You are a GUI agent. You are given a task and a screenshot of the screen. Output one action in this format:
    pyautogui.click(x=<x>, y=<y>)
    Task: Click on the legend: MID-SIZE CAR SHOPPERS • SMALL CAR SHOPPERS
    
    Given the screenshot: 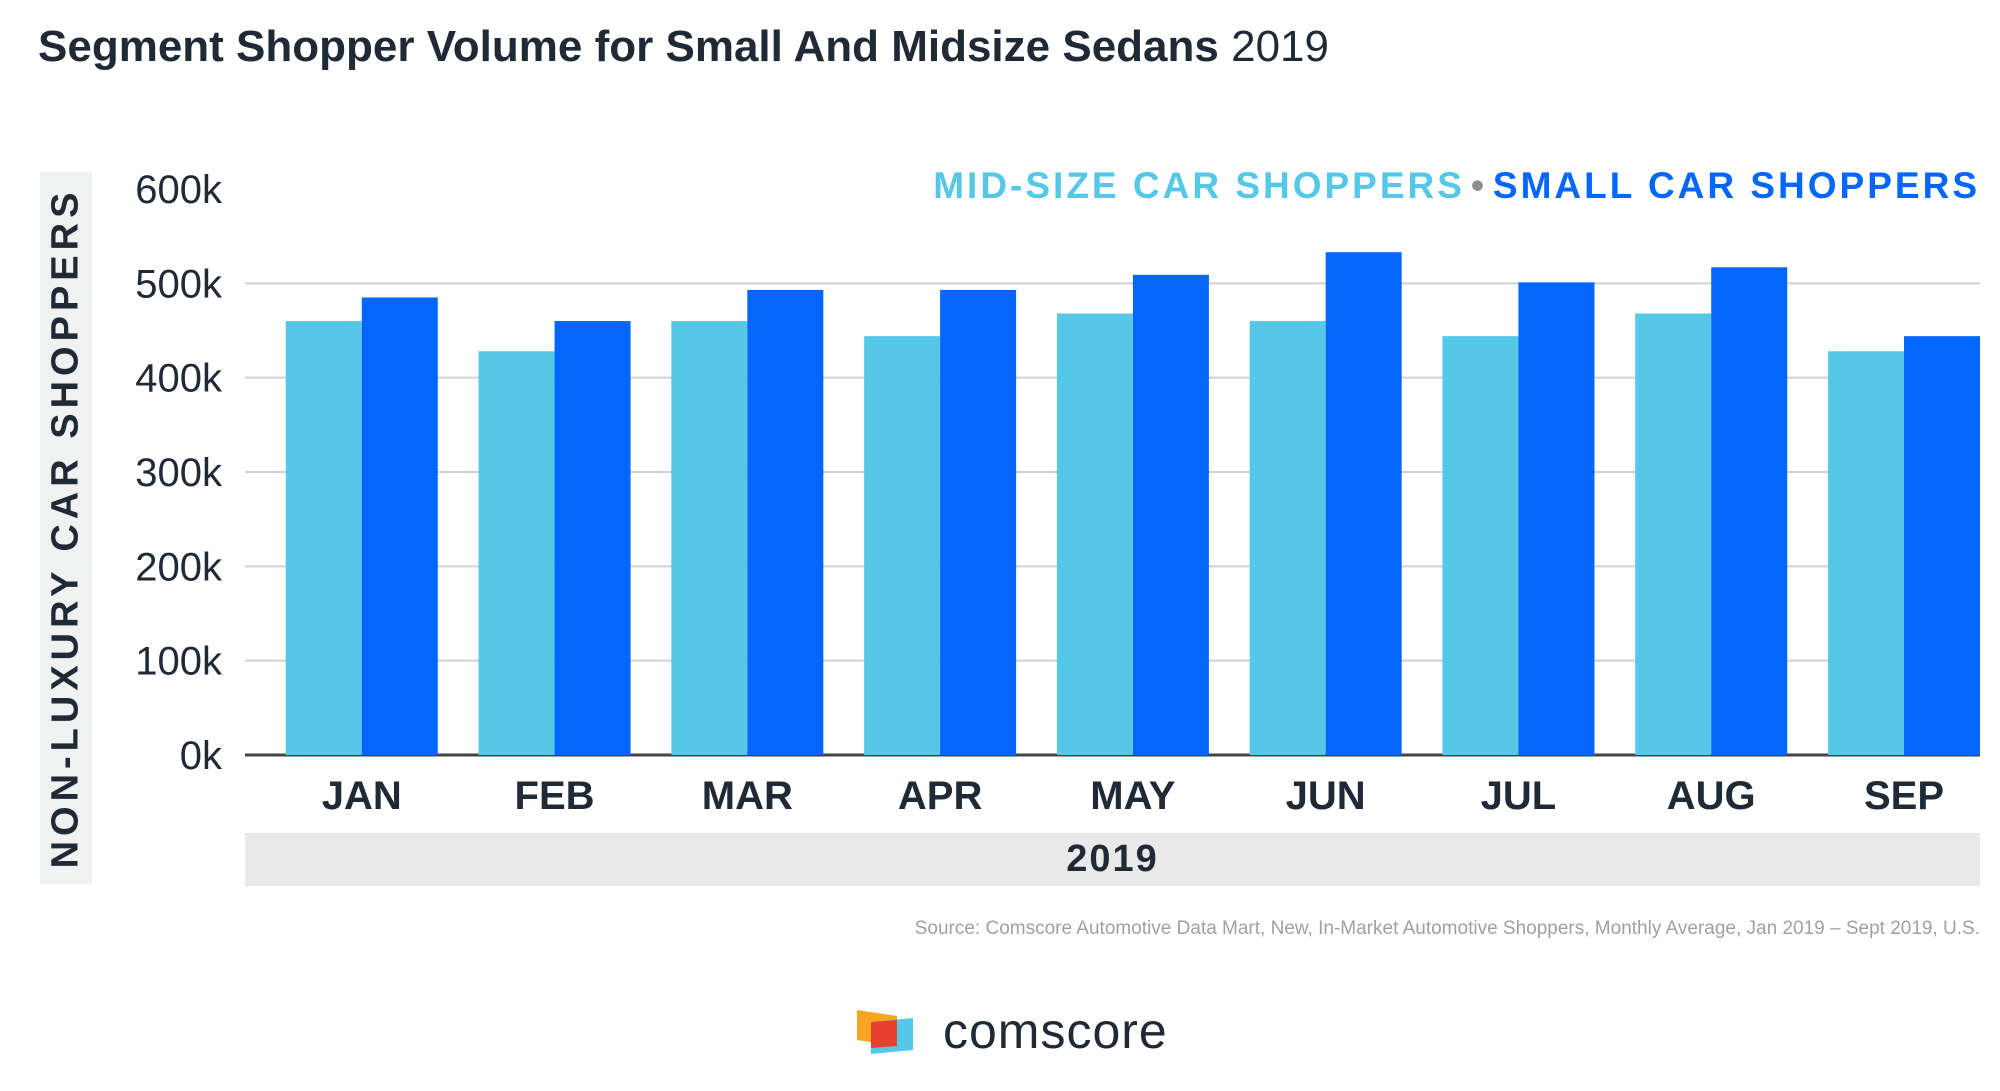 What is the action you would take?
    pyautogui.click(x=1456, y=186)
    